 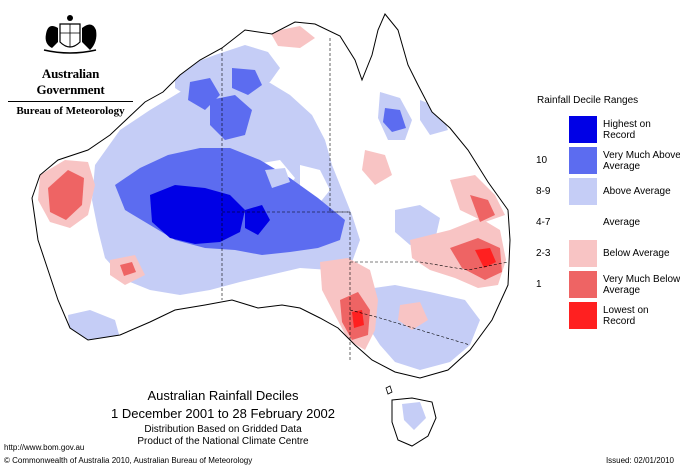 What do you see at coordinates (588, 100) in the screenshot?
I see `legend-title: Rainfall Decile Ranges` at bounding box center [588, 100].